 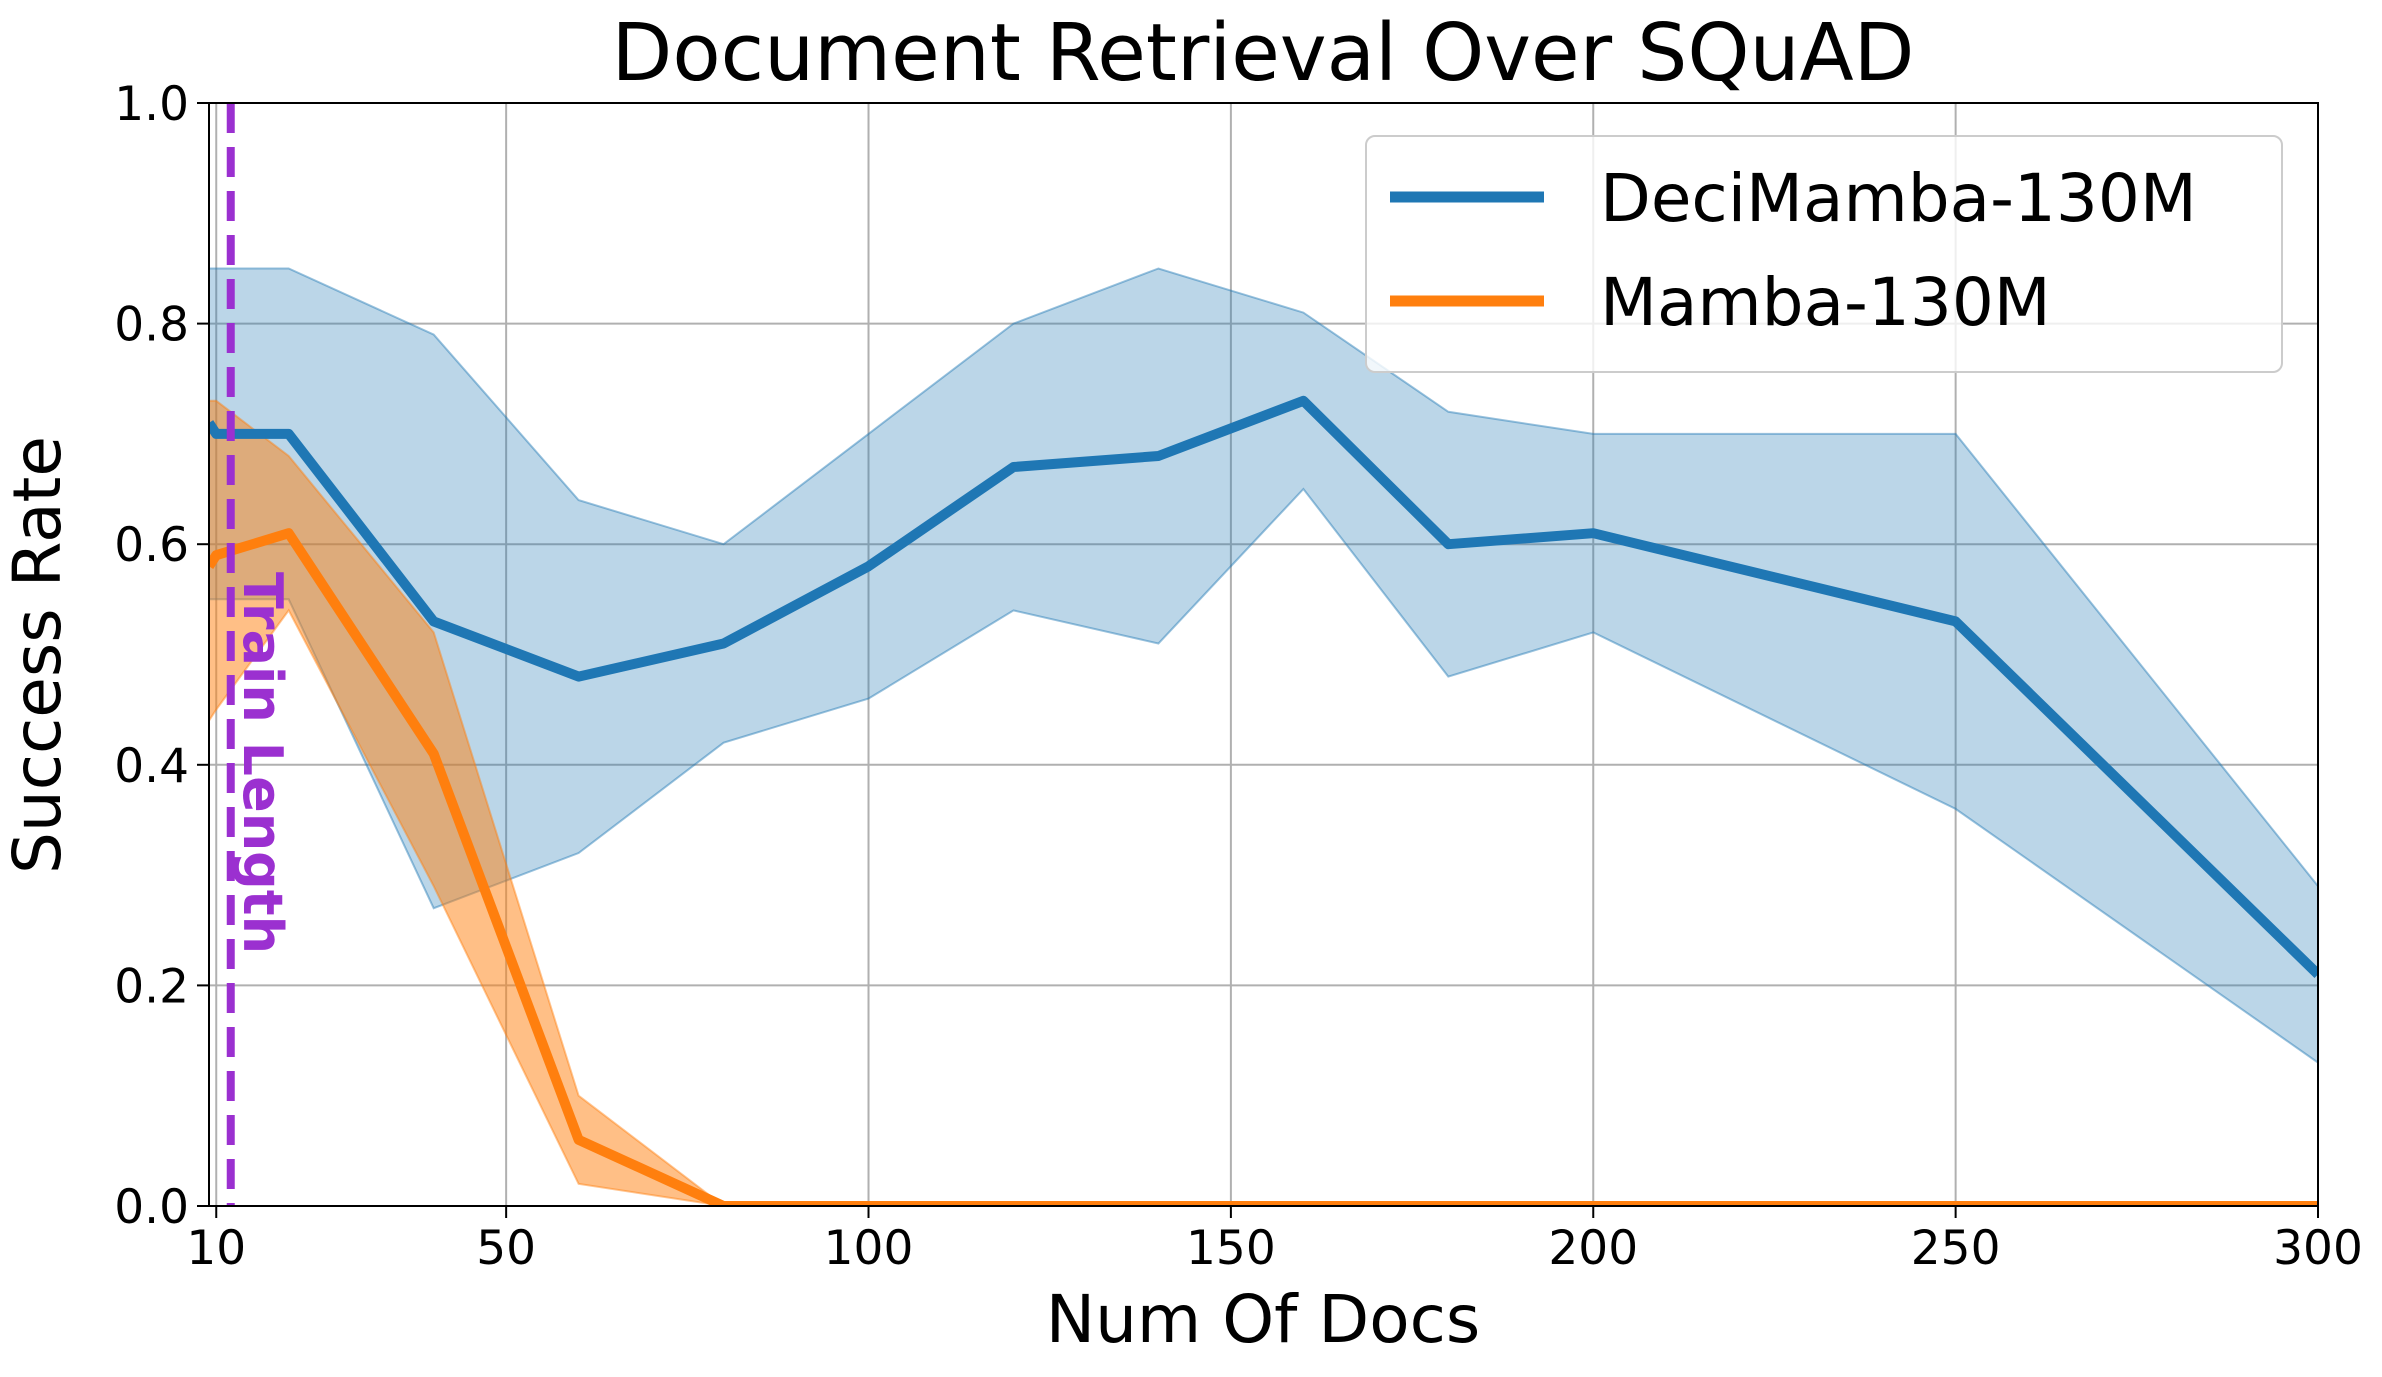 I want to click on x-tick-label: 10, so click(x=216, y=1248).